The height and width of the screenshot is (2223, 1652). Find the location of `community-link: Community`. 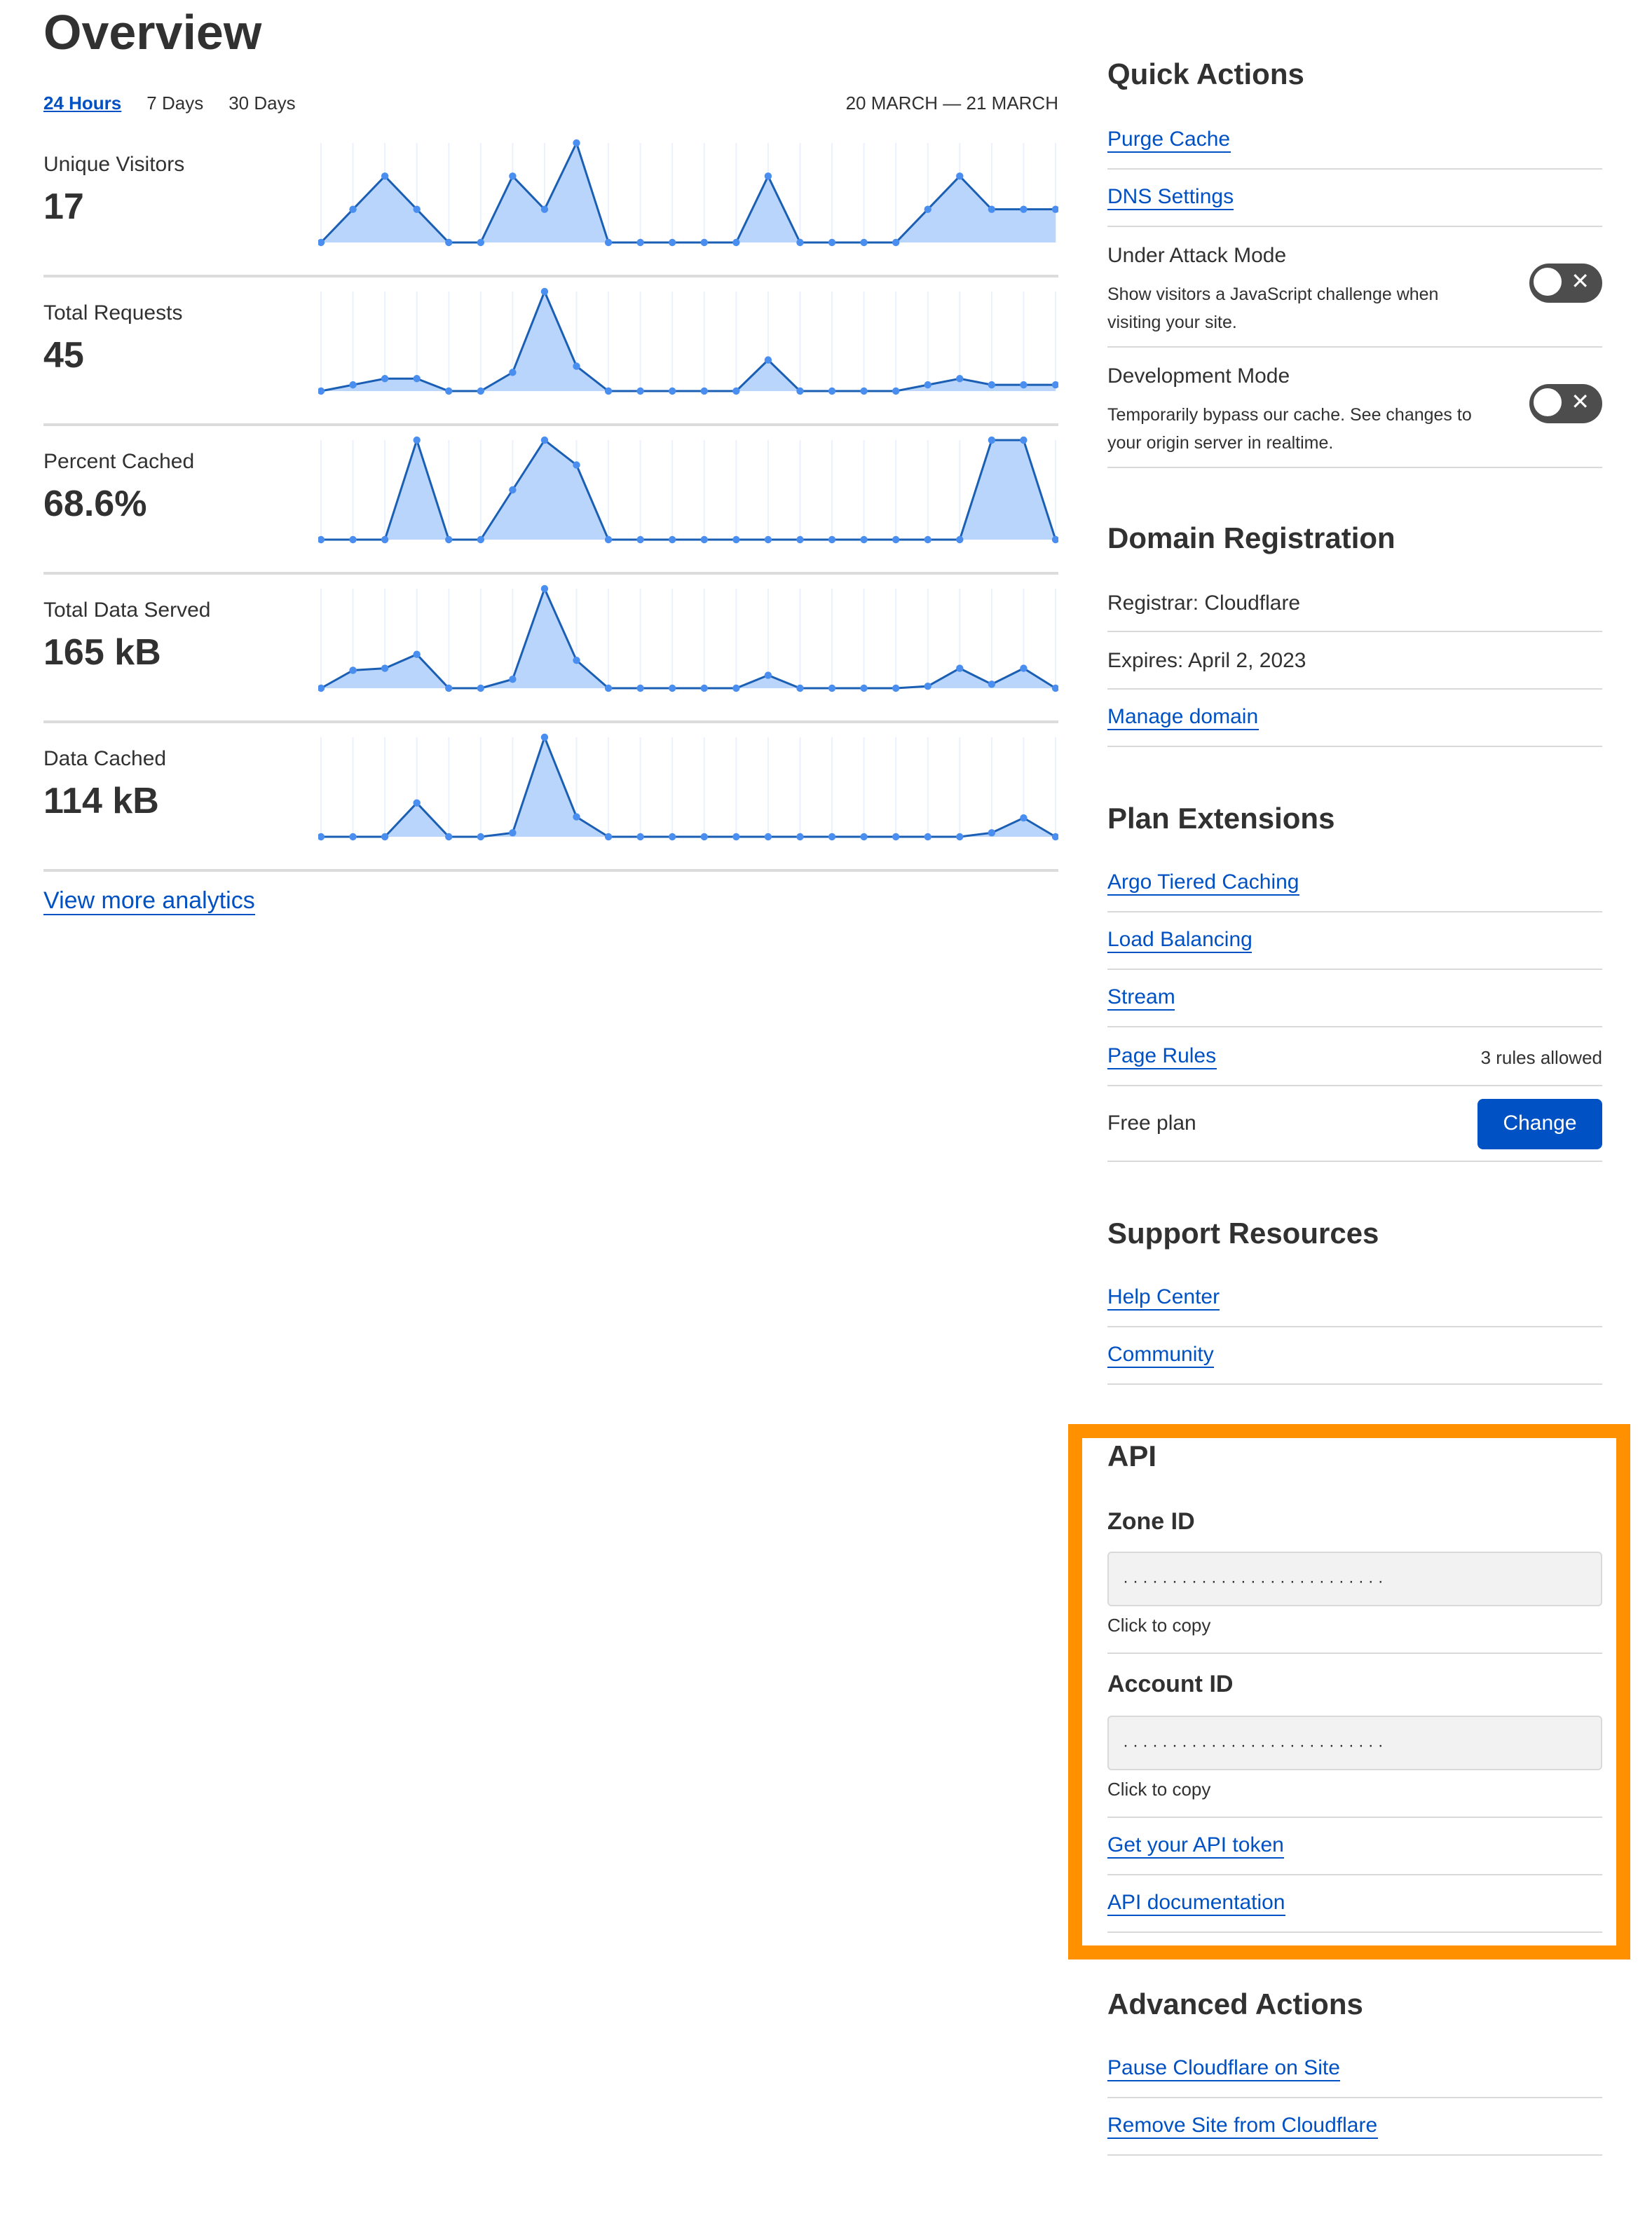

community-link: Community is located at coordinates (1161, 1355).